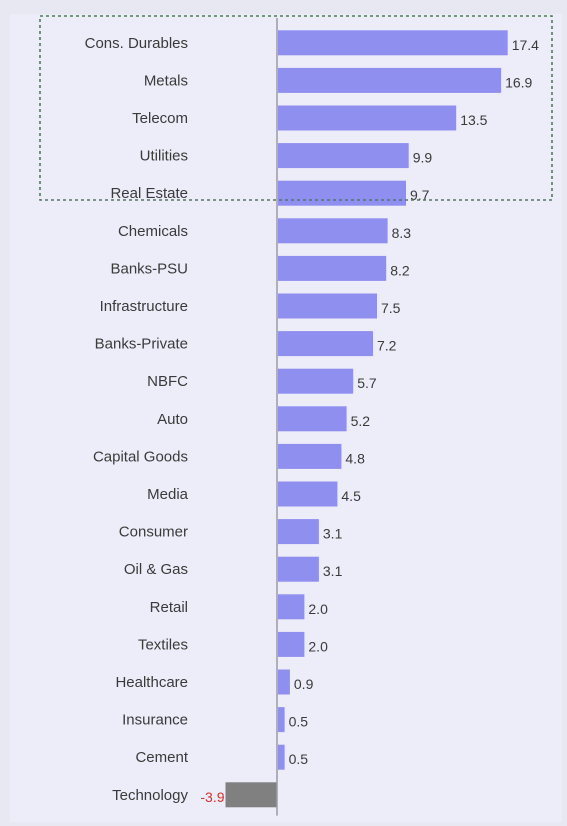 The height and width of the screenshot is (826, 567). I want to click on value-label-banks-private: 7.2, so click(387, 346).